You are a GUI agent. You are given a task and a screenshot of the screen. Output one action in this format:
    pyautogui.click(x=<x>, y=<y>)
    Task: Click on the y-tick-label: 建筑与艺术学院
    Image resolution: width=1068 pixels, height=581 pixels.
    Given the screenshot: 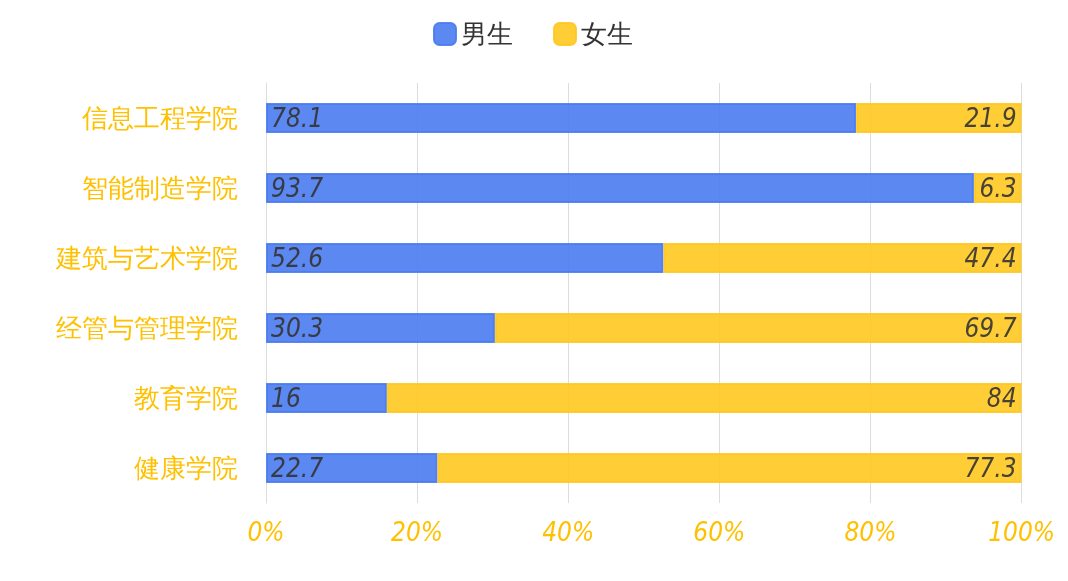 What is the action you would take?
    pyautogui.click(x=146, y=258)
    